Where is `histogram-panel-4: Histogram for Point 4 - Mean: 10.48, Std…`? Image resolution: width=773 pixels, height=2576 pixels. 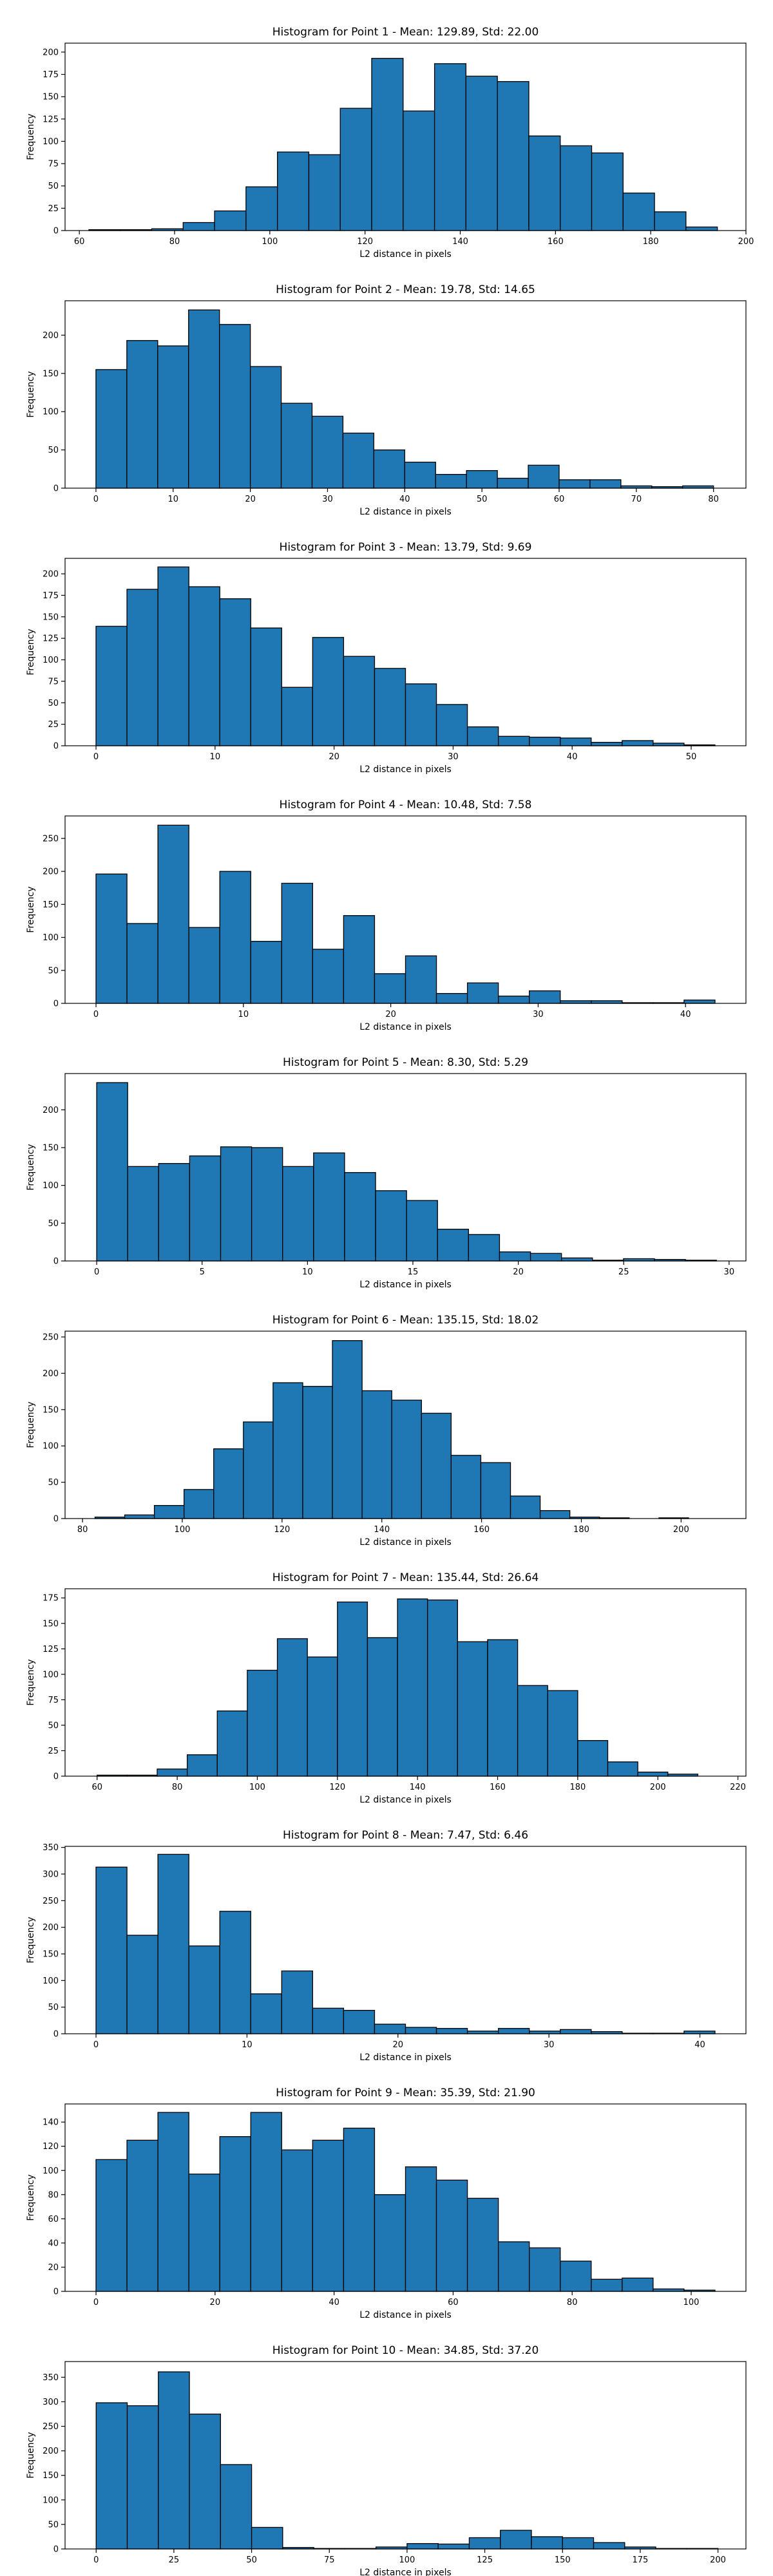 histogram-panel-4: Histogram for Point 4 - Mean: 10.48, Std… is located at coordinates (386, 915).